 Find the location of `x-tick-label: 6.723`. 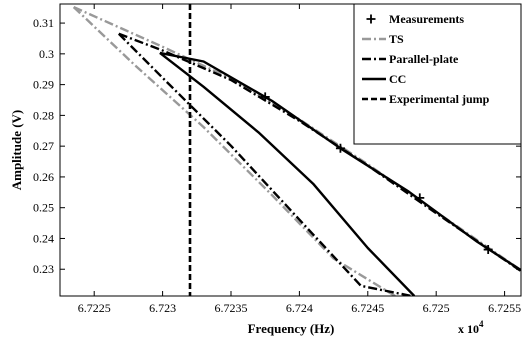

x-tick-label: 6.723 is located at coordinates (162, 308).